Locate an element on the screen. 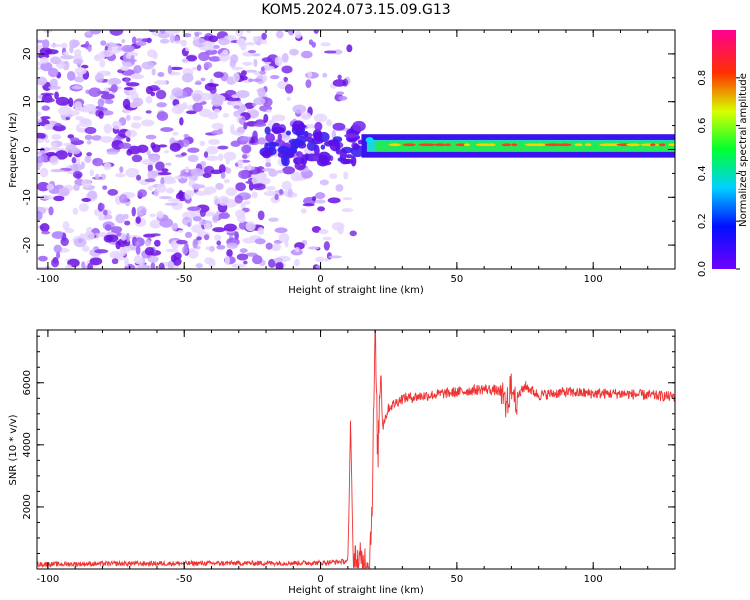 The height and width of the screenshot is (600, 750). signal-onset is located at coordinates (369, 139).